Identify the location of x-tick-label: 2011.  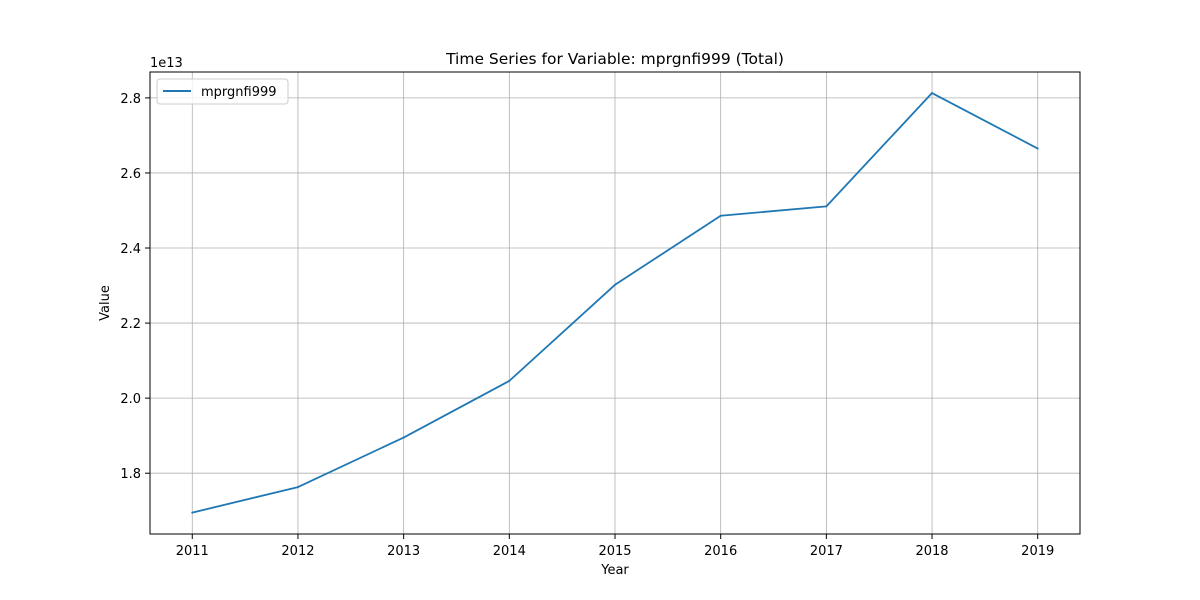
(192, 551).